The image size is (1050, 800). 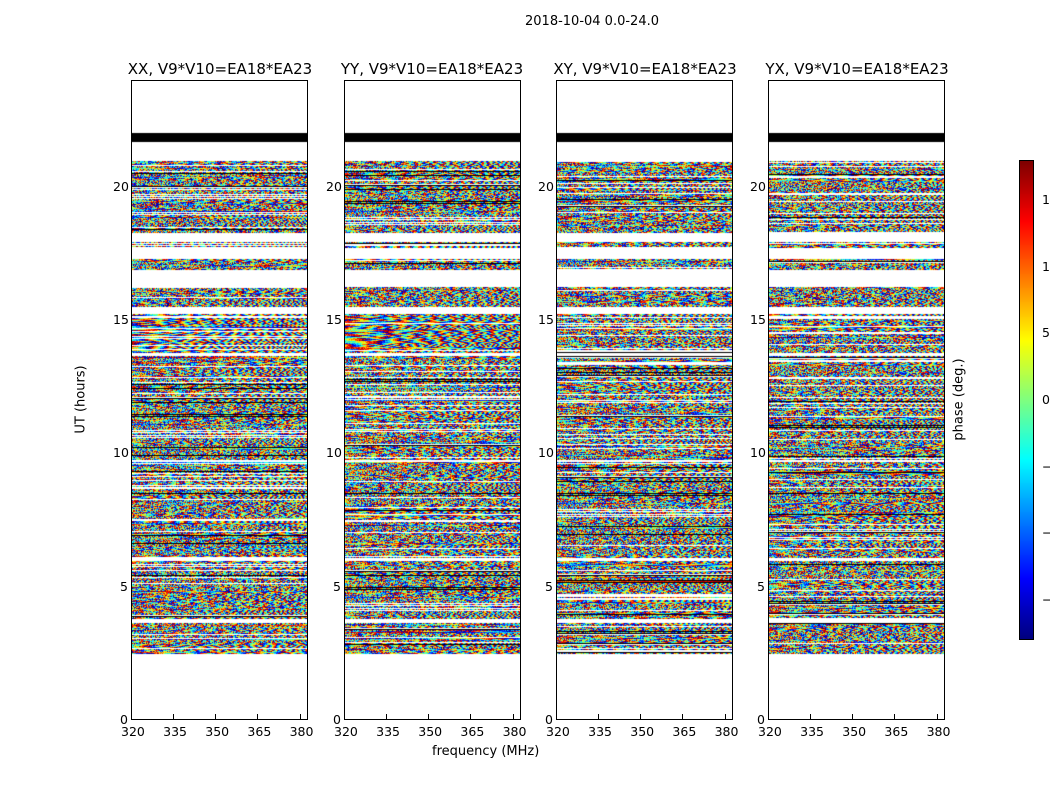 I want to click on heatmap-yy, so click(x=432, y=400).